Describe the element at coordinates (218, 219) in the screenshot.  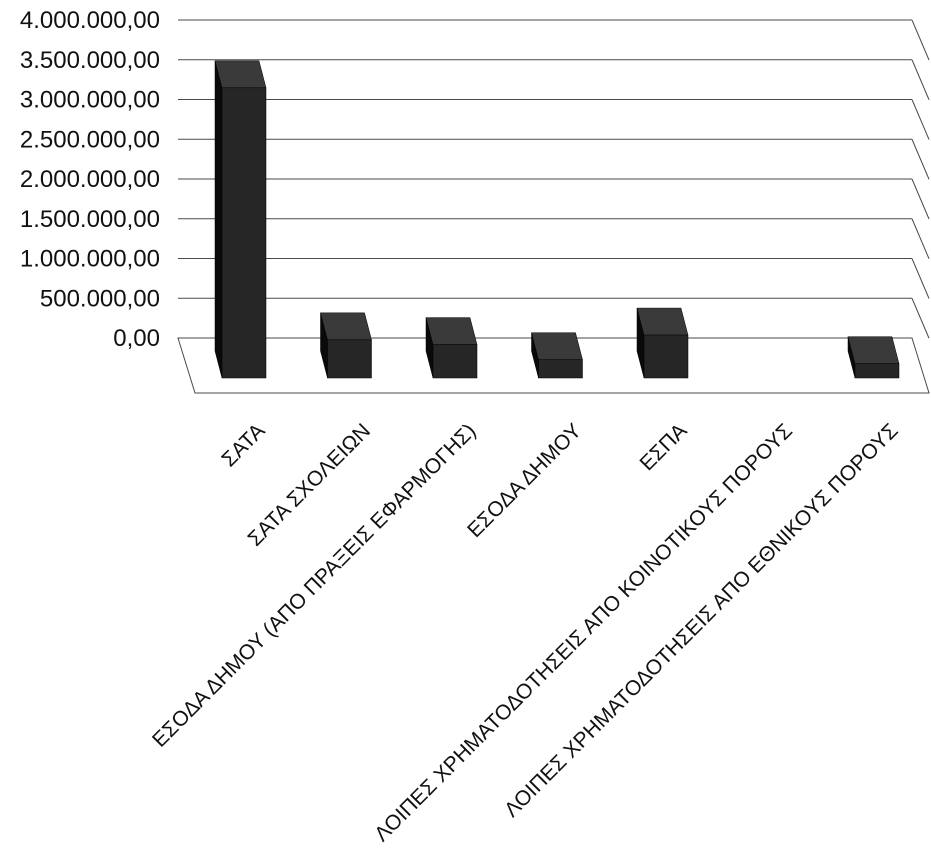
I see `bar-side-face` at that location.